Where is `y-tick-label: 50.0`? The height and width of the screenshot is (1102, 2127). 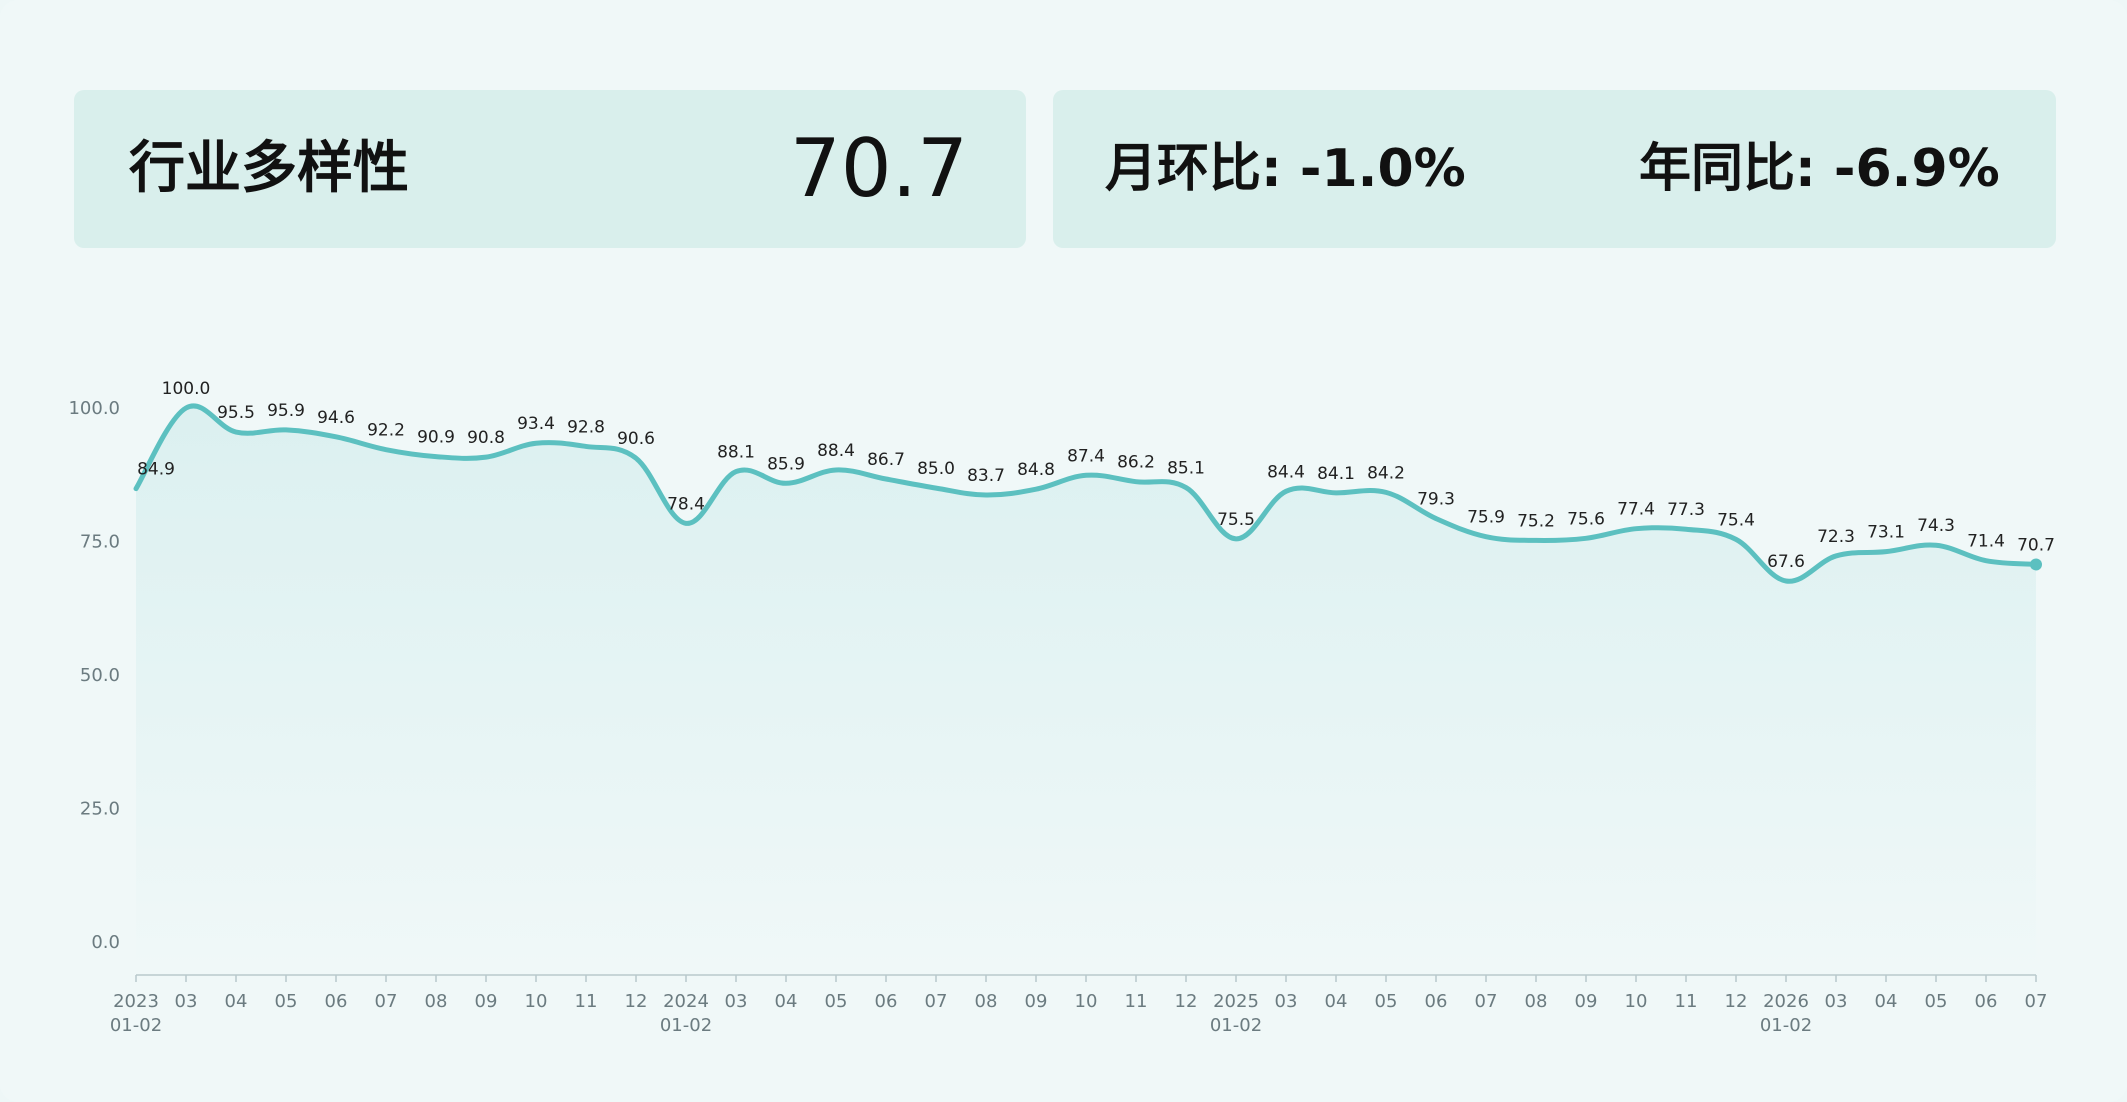 y-tick-label: 50.0 is located at coordinates (100, 675).